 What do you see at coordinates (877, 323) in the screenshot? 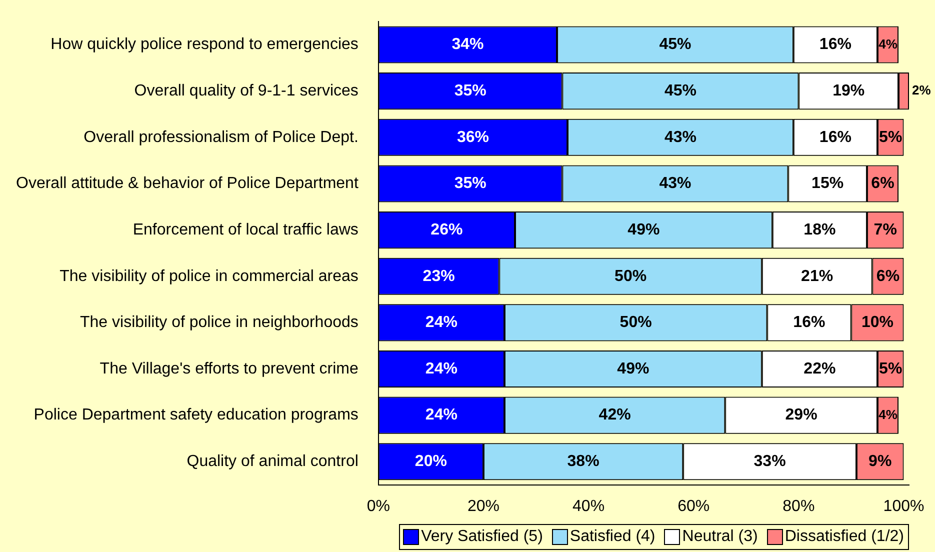
I see `data-label: 10%` at bounding box center [877, 323].